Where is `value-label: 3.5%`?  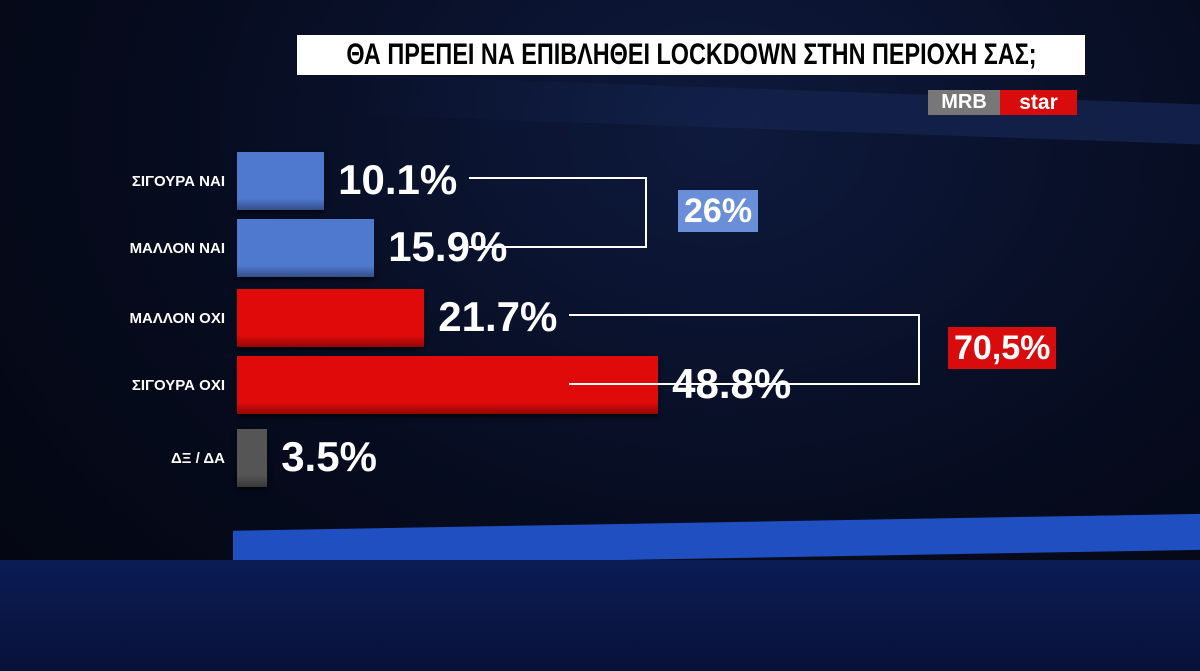 value-label: 3.5% is located at coordinates (329, 456).